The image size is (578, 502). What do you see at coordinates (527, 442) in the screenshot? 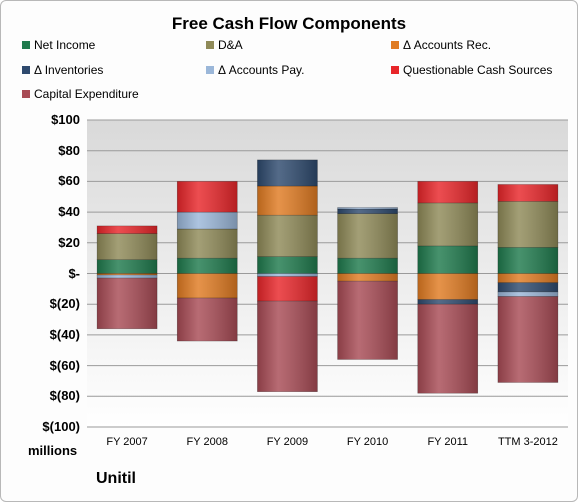
I see `x-tick-label: TTM 3-2012` at bounding box center [527, 442].